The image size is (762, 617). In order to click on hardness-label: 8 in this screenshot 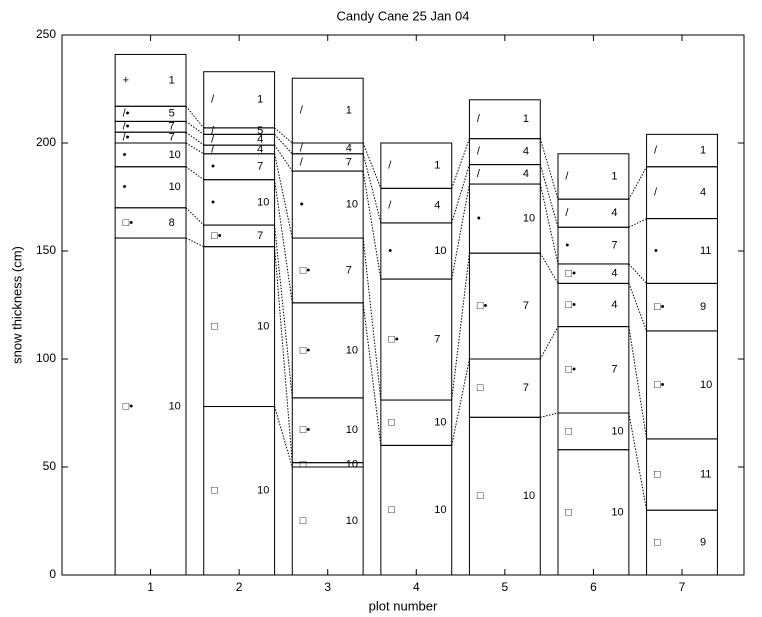, I will do `click(172, 223)`.